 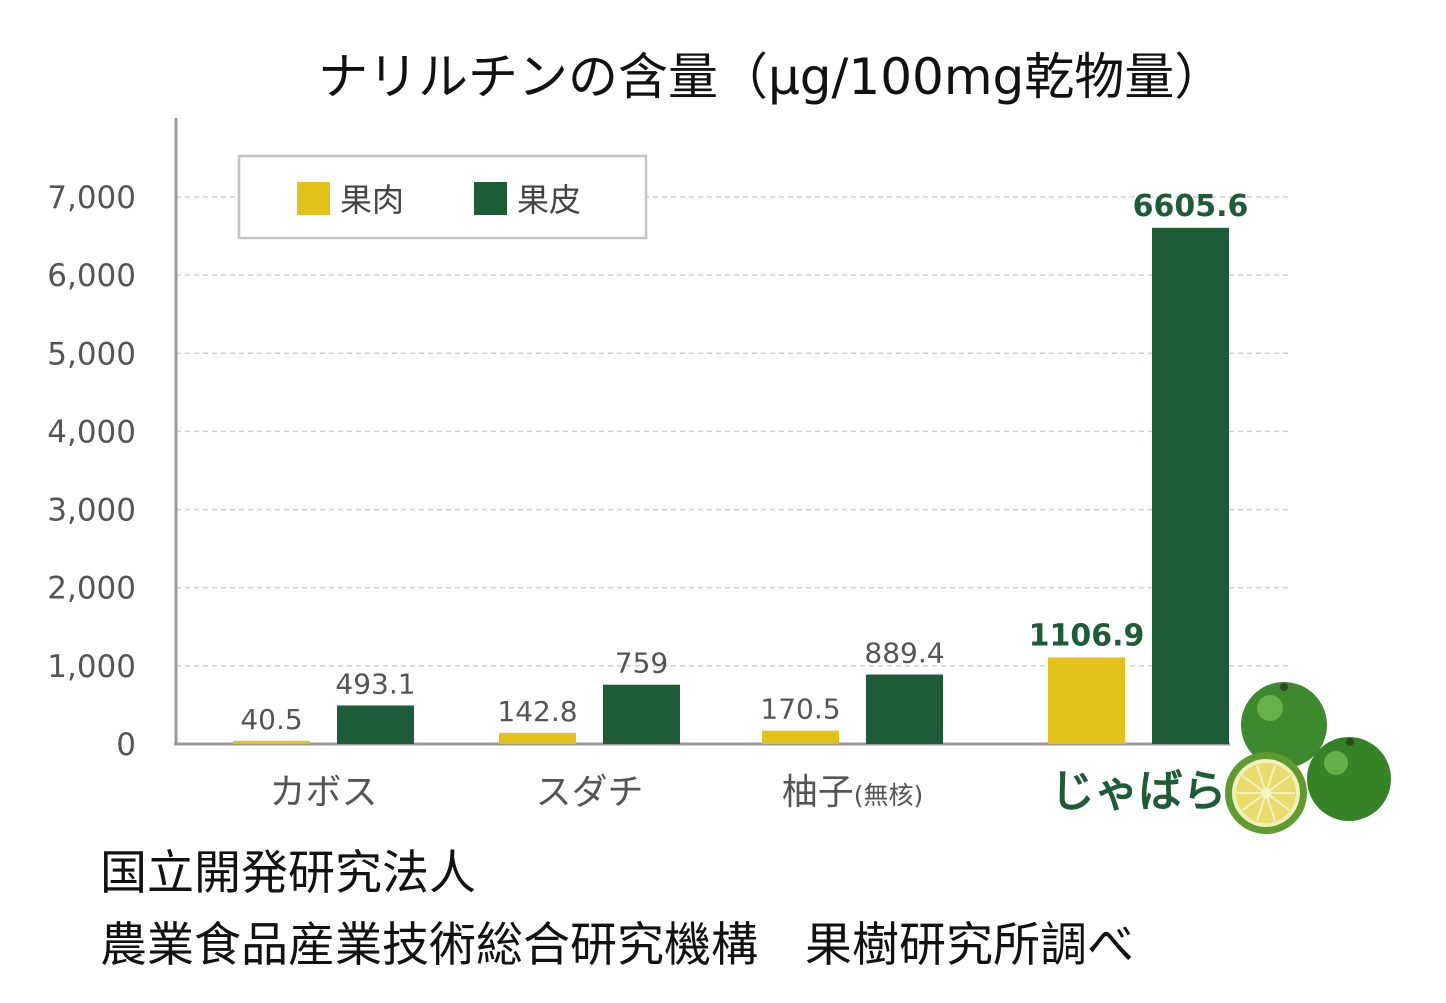 I want to click on y-tick-label: 4,000, so click(x=91, y=432).